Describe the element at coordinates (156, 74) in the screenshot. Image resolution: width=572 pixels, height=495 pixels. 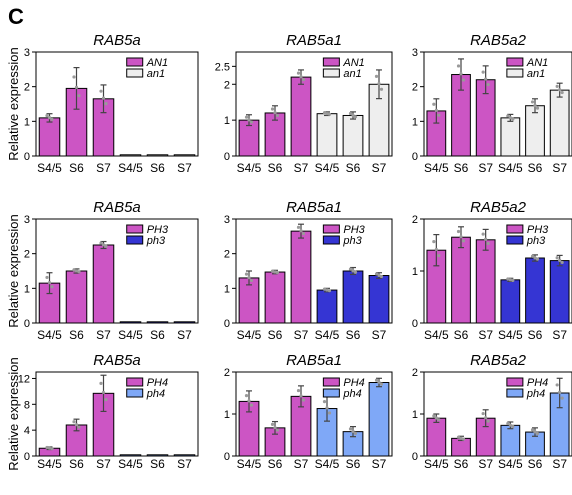
I see `legend-label: an1` at that location.